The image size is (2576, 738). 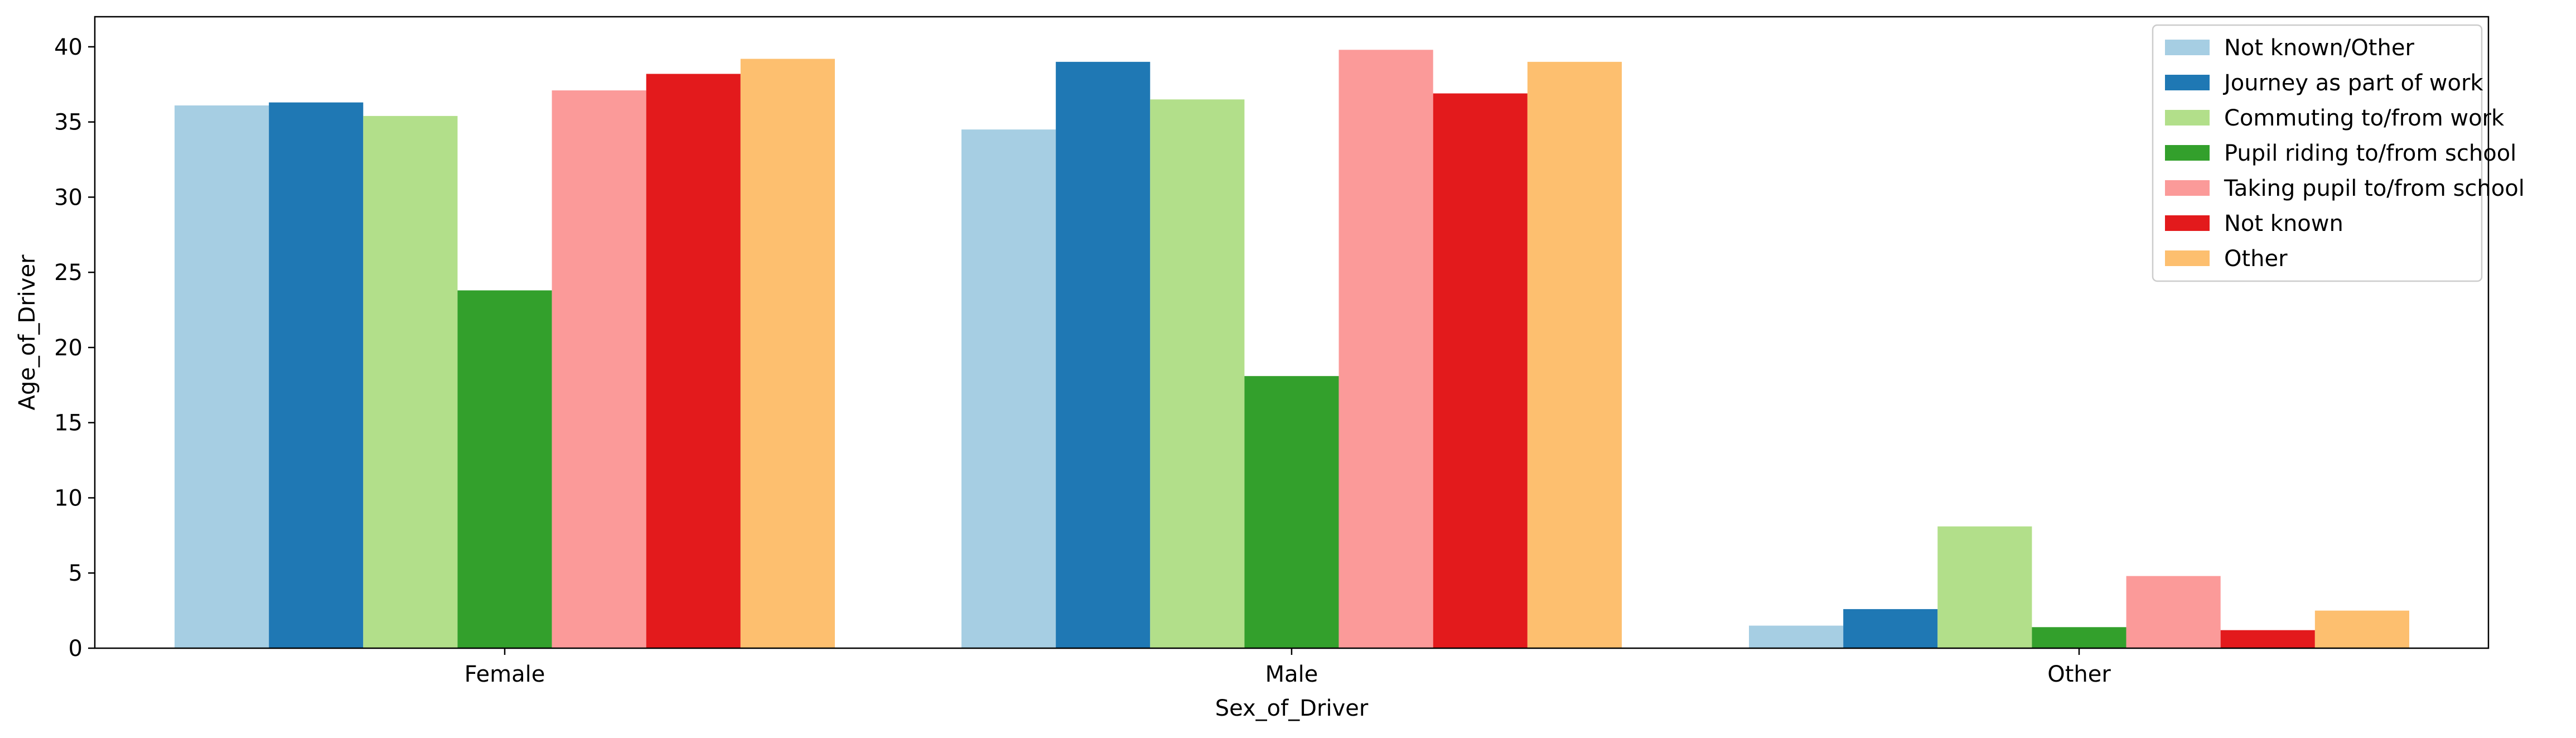 What do you see at coordinates (76, 649) in the screenshot?
I see `y-tick-label: 0` at bounding box center [76, 649].